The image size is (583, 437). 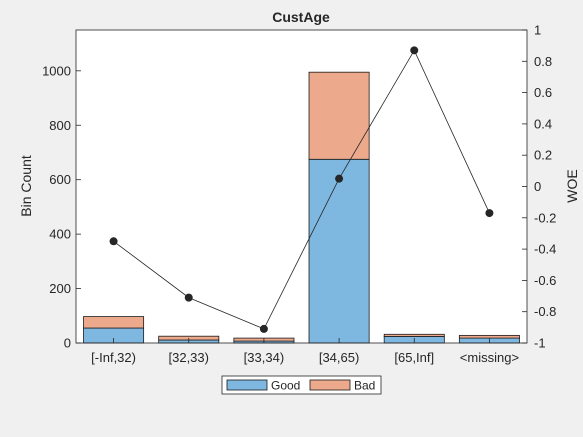 I want to click on legend-label-good: Good, so click(x=285, y=386).